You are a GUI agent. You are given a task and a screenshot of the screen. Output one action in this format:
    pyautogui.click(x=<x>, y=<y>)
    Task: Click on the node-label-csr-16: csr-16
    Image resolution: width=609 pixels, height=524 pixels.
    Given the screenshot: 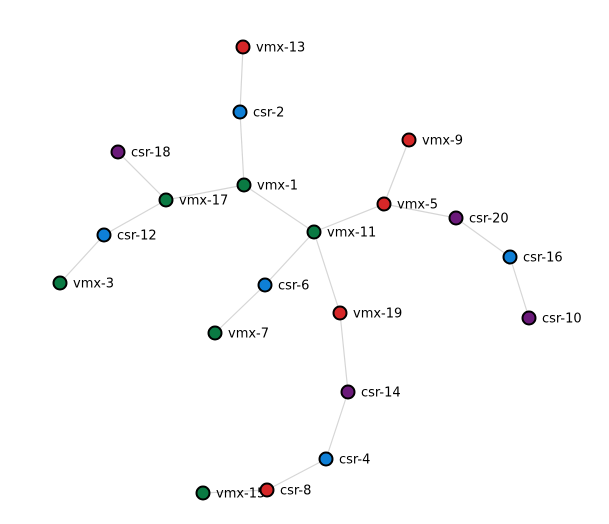 What is the action you would take?
    pyautogui.click(x=543, y=258)
    